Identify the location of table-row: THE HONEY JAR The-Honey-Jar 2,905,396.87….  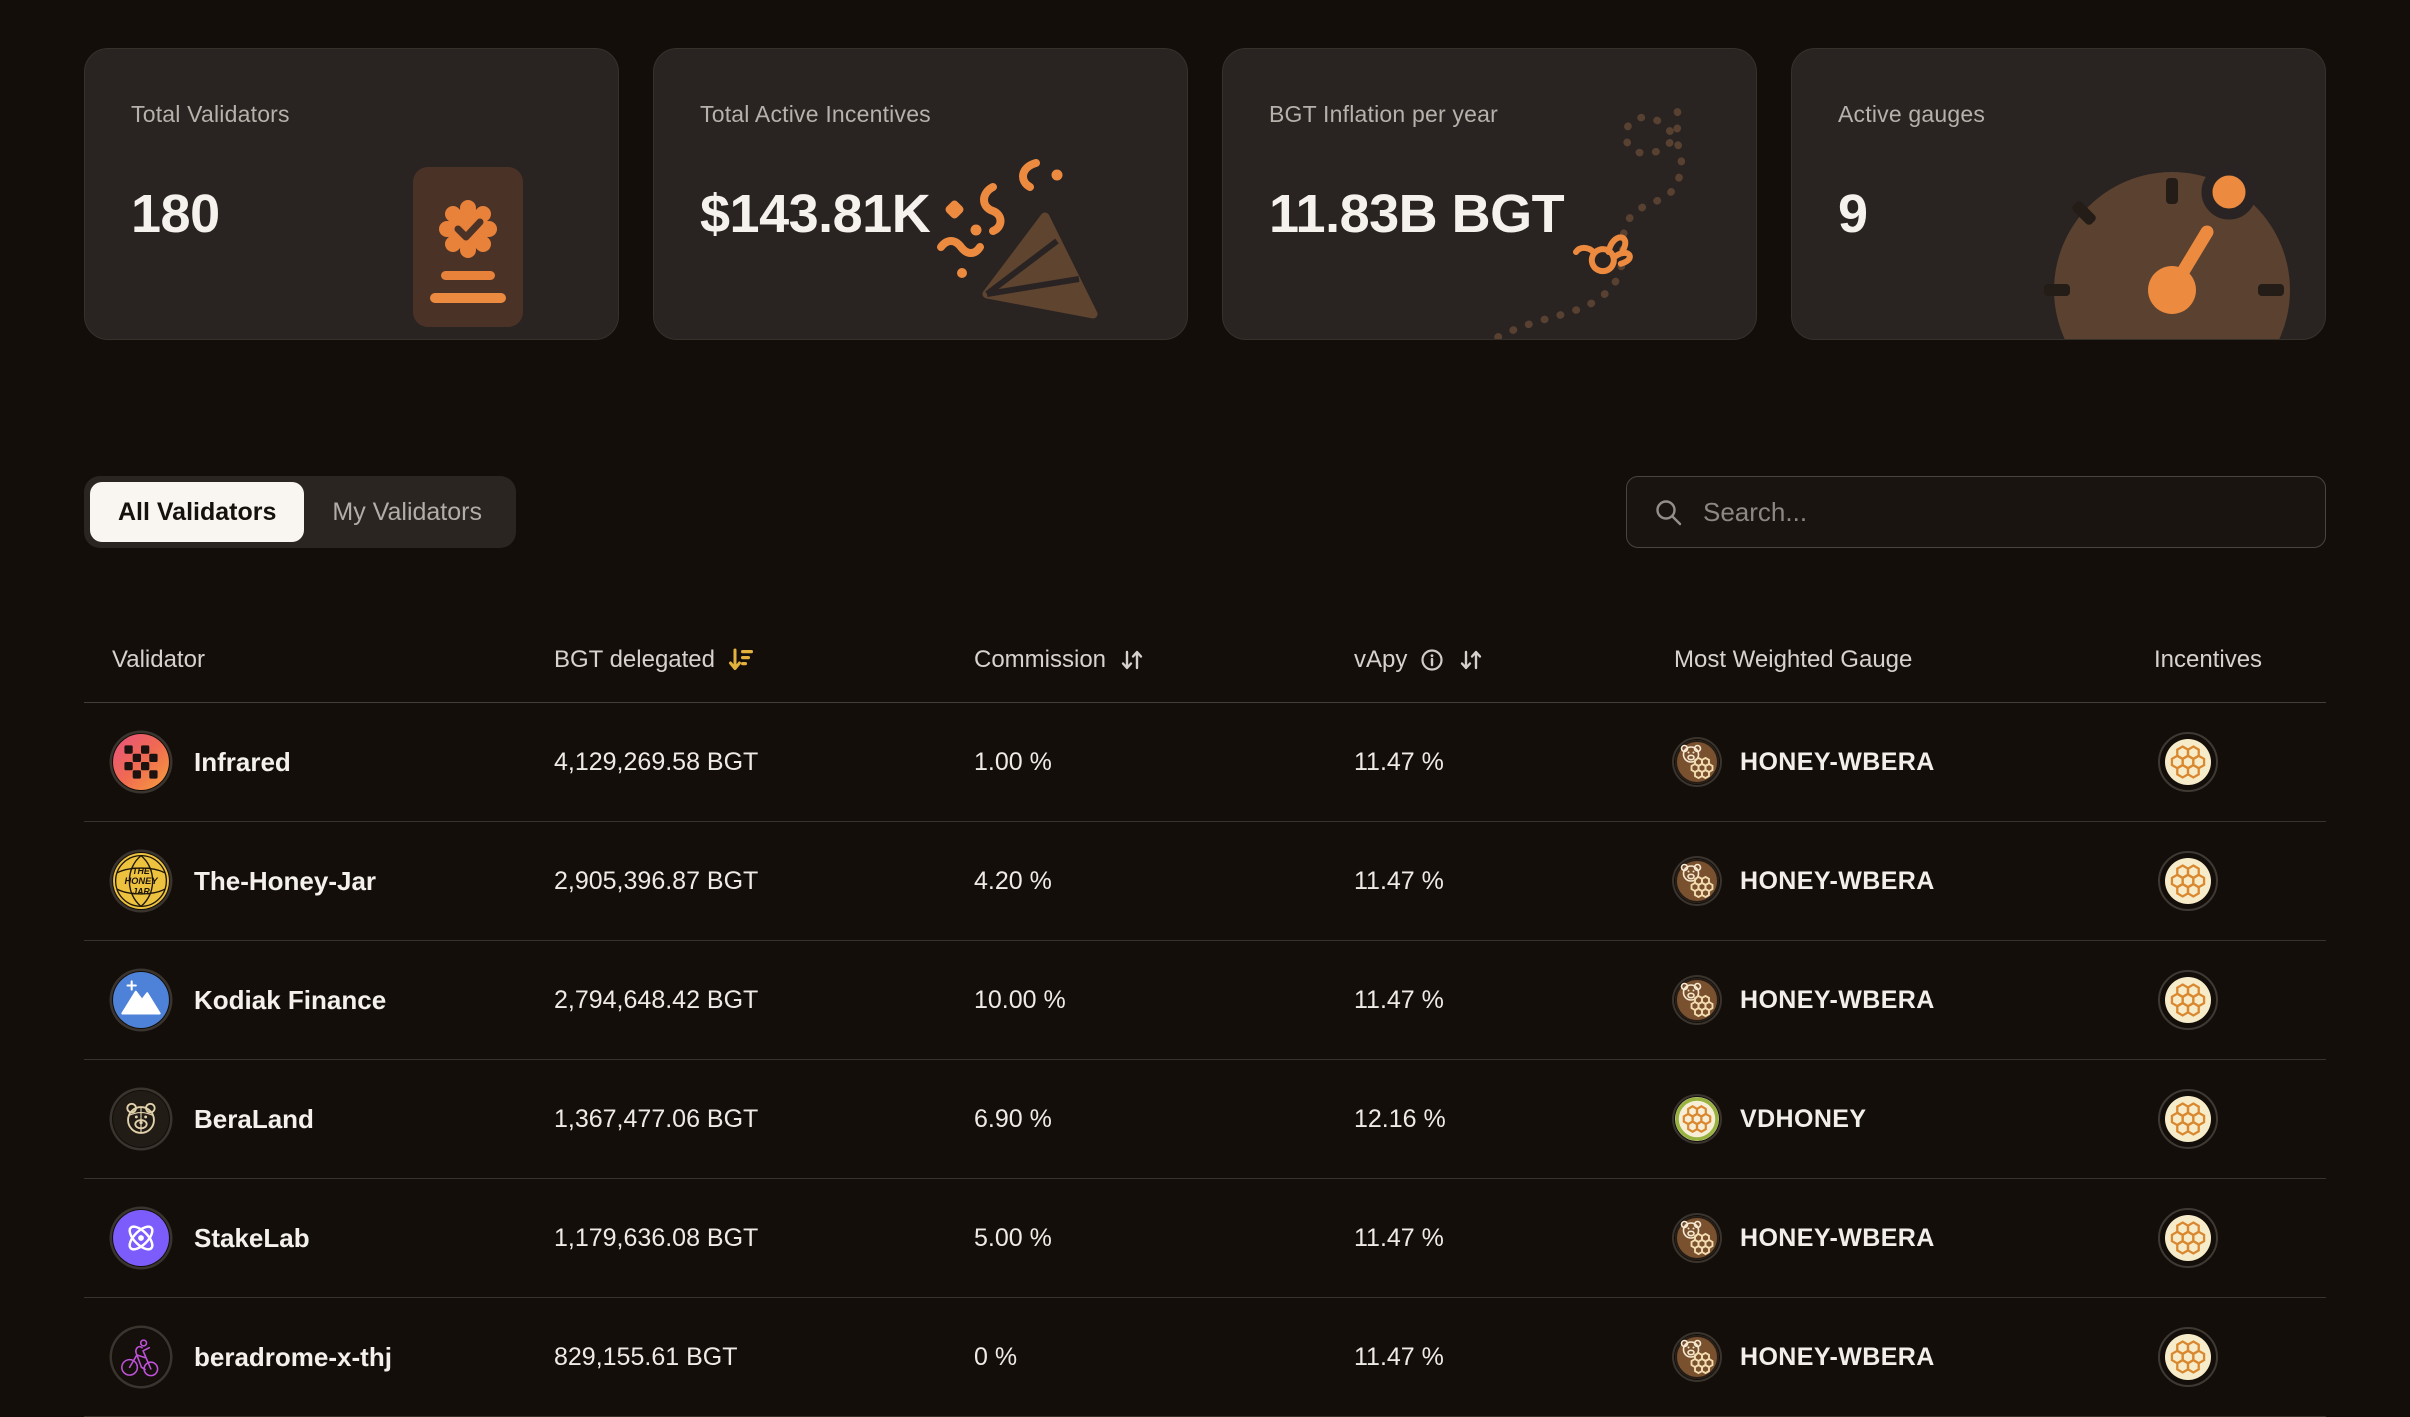
(1205, 881).